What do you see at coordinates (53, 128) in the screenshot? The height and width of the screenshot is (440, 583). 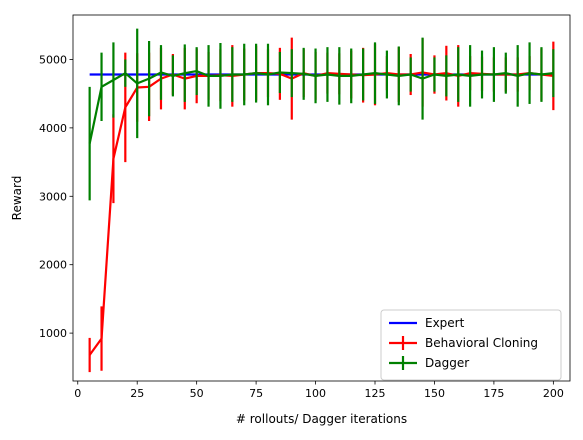 I see `y-tick-label: 4000` at bounding box center [53, 128].